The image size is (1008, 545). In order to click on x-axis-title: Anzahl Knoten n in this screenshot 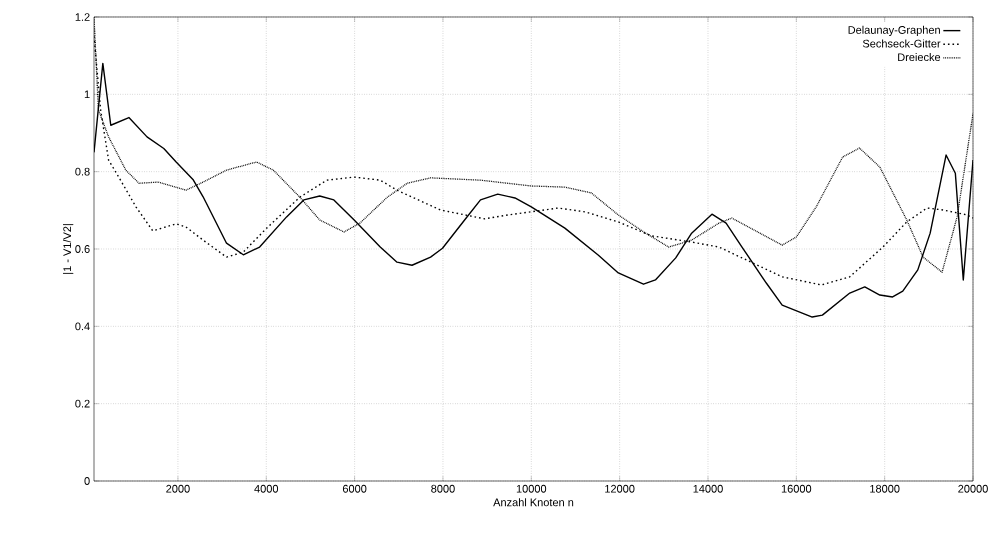, I will do `click(533, 502)`.